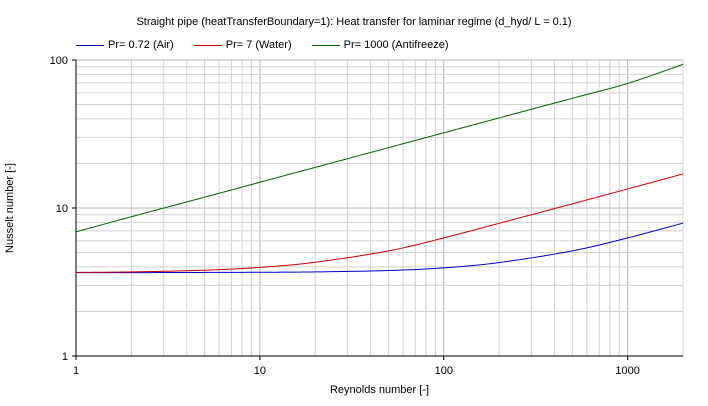  What do you see at coordinates (90, 45) in the screenshot?
I see `legend-swatch-air` at bounding box center [90, 45].